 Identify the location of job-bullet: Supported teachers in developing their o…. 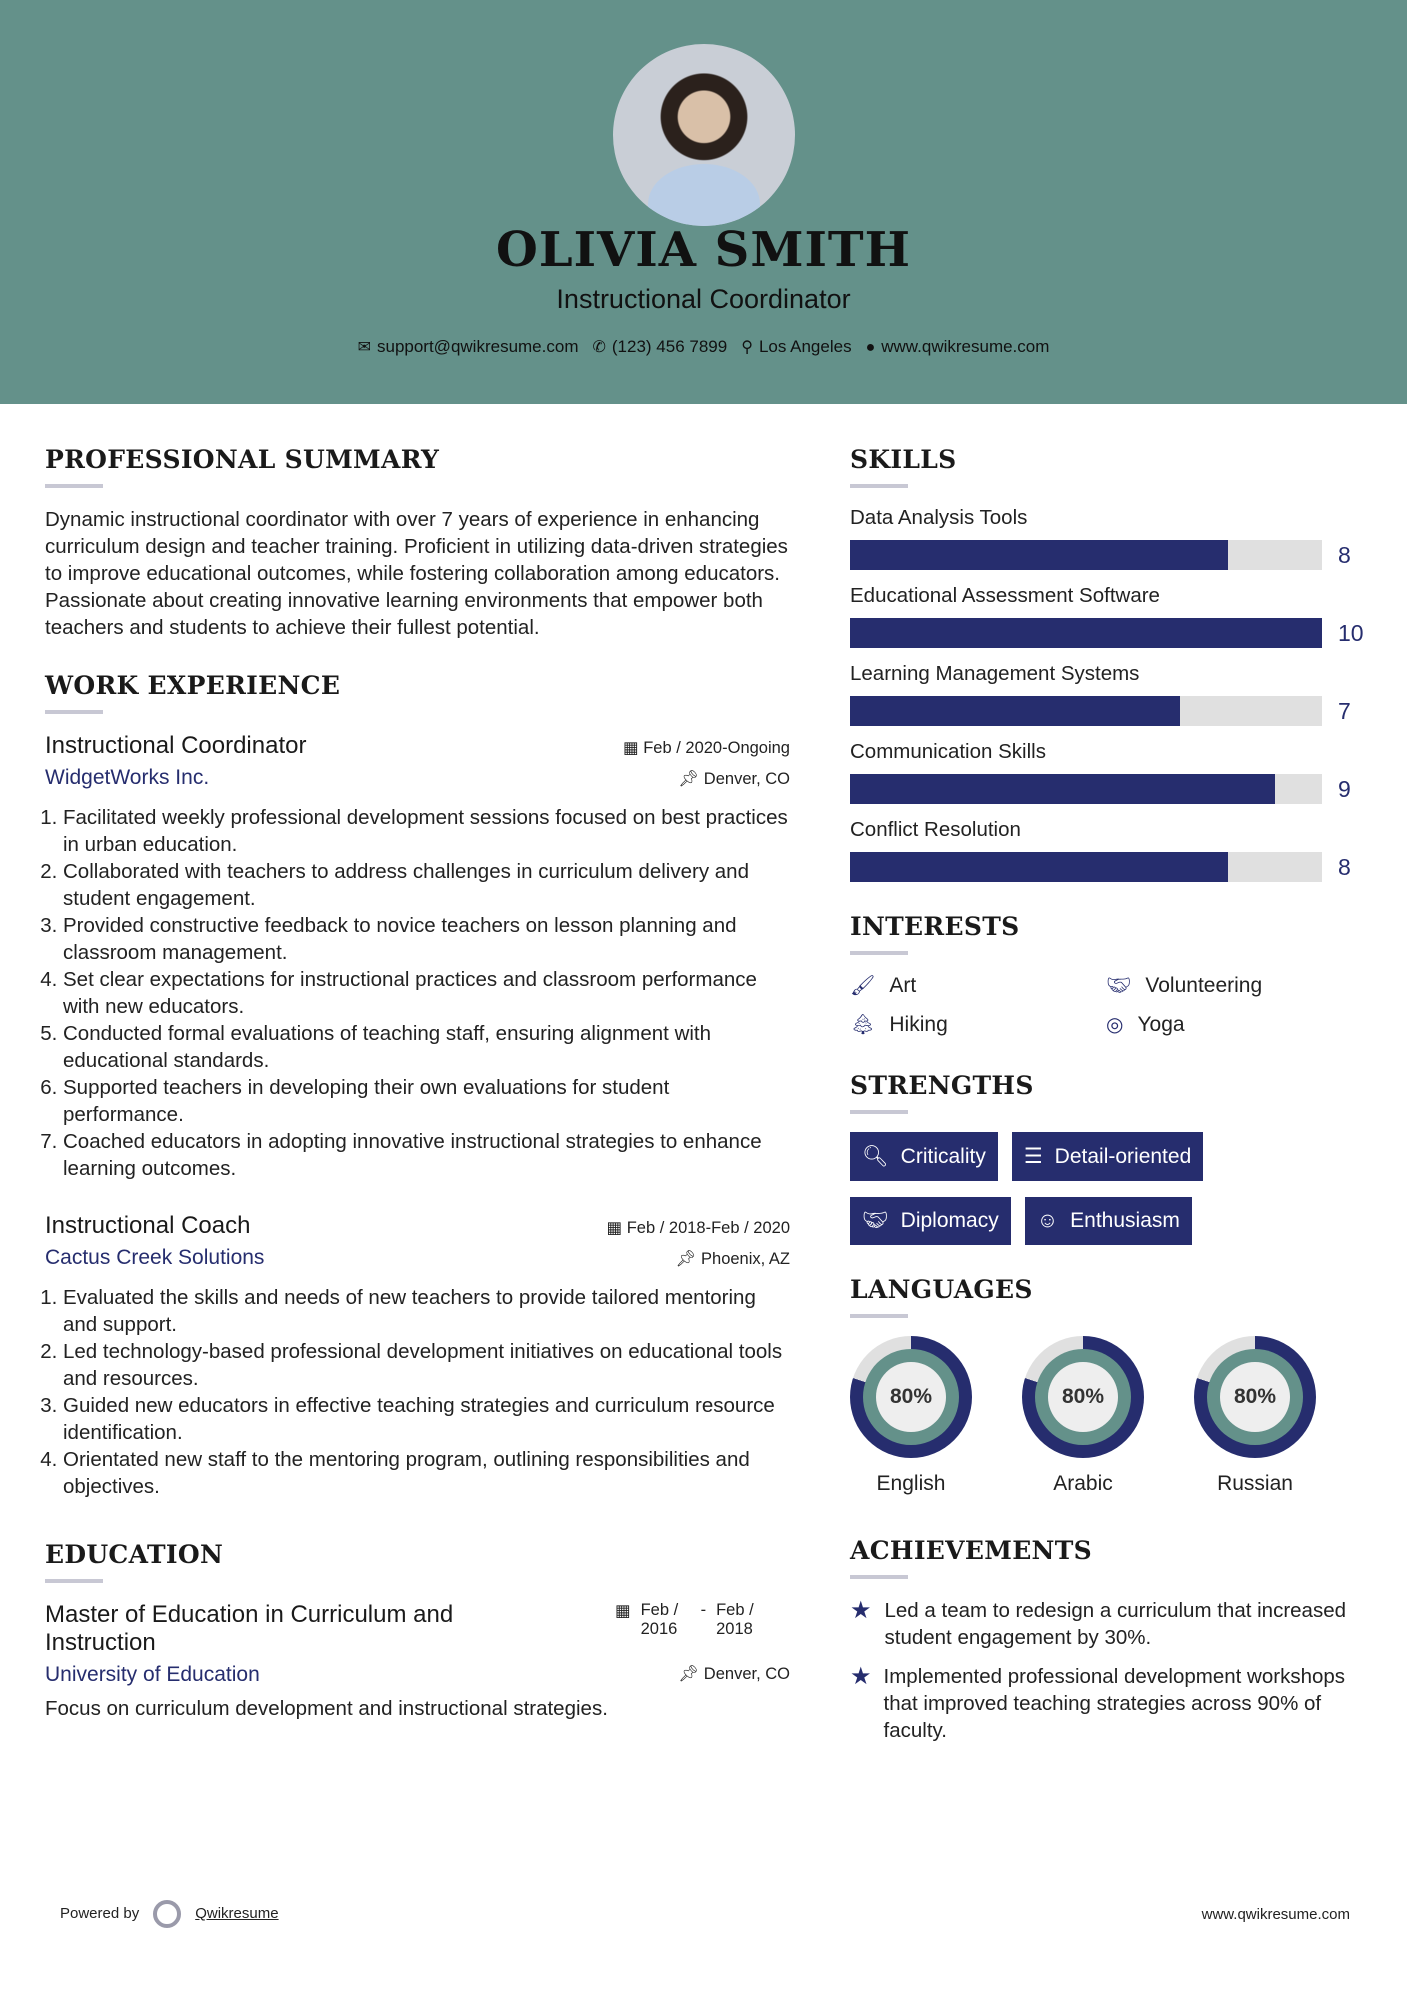
(426, 1101).